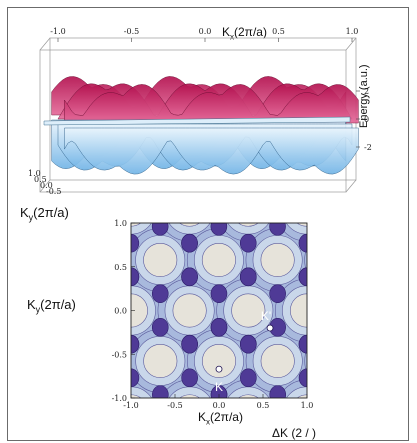 Image resolution: width=417 pixels, height=443 pixels. Describe the element at coordinates (53, 191) in the screenshot. I see `surface-y-tick-label: -0.5` at that location.